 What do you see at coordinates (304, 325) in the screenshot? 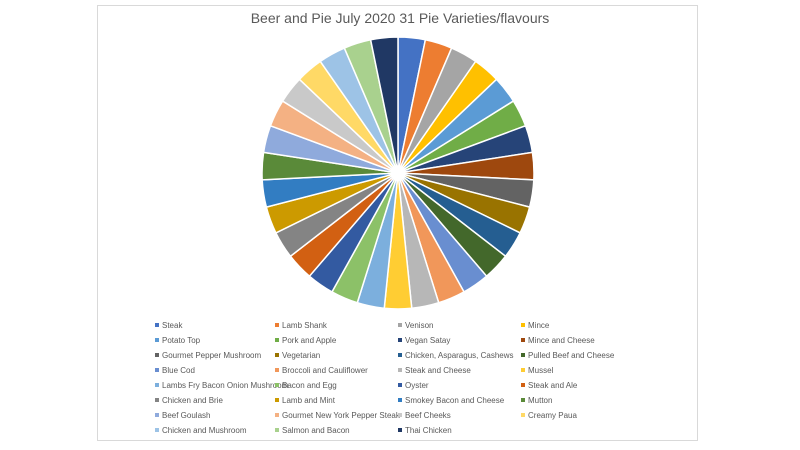
I see `legend-label: Lamb Shank` at bounding box center [304, 325].